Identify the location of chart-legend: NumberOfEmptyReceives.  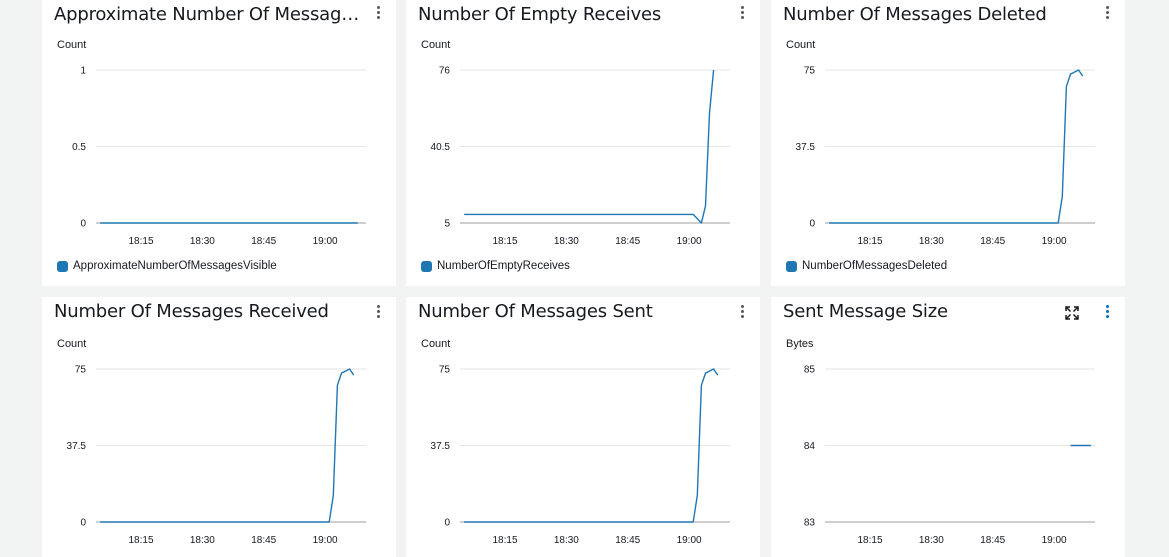
(495, 266).